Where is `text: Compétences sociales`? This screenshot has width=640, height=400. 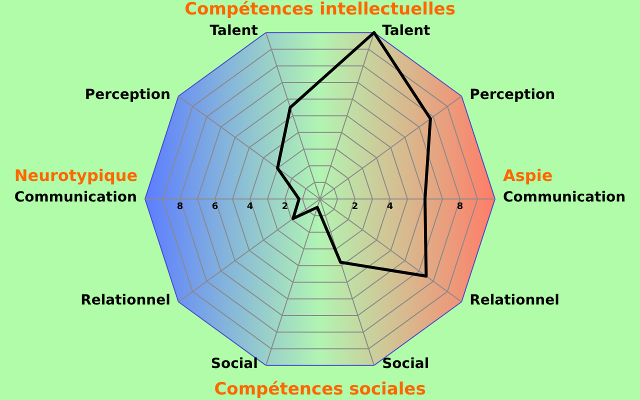 text: Compétences sociales is located at coordinates (320, 389).